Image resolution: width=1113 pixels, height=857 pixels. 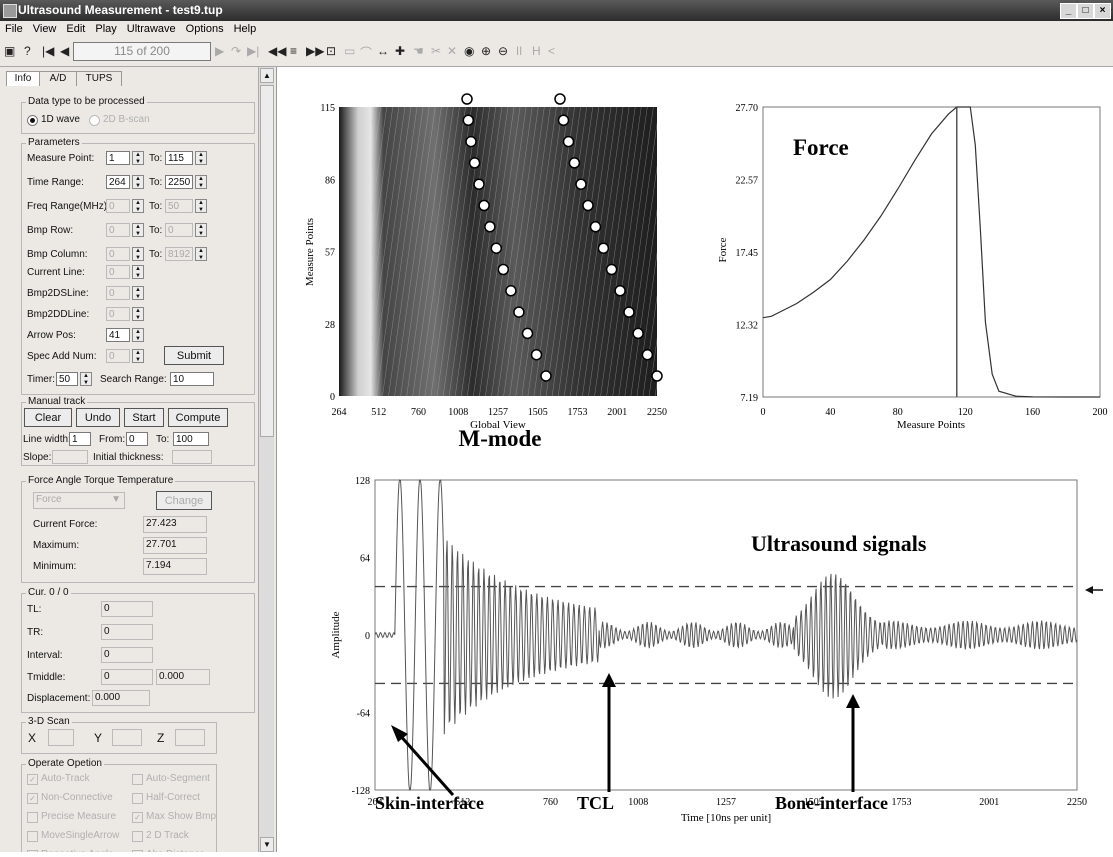 What do you see at coordinates (350, 51) in the screenshot?
I see `rect-icon: ▭` at bounding box center [350, 51].